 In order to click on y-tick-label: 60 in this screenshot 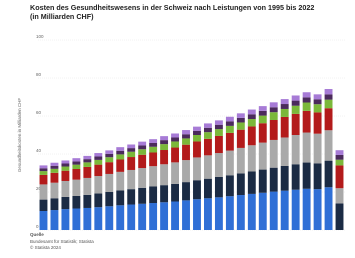, I will do `click(39, 112)`.